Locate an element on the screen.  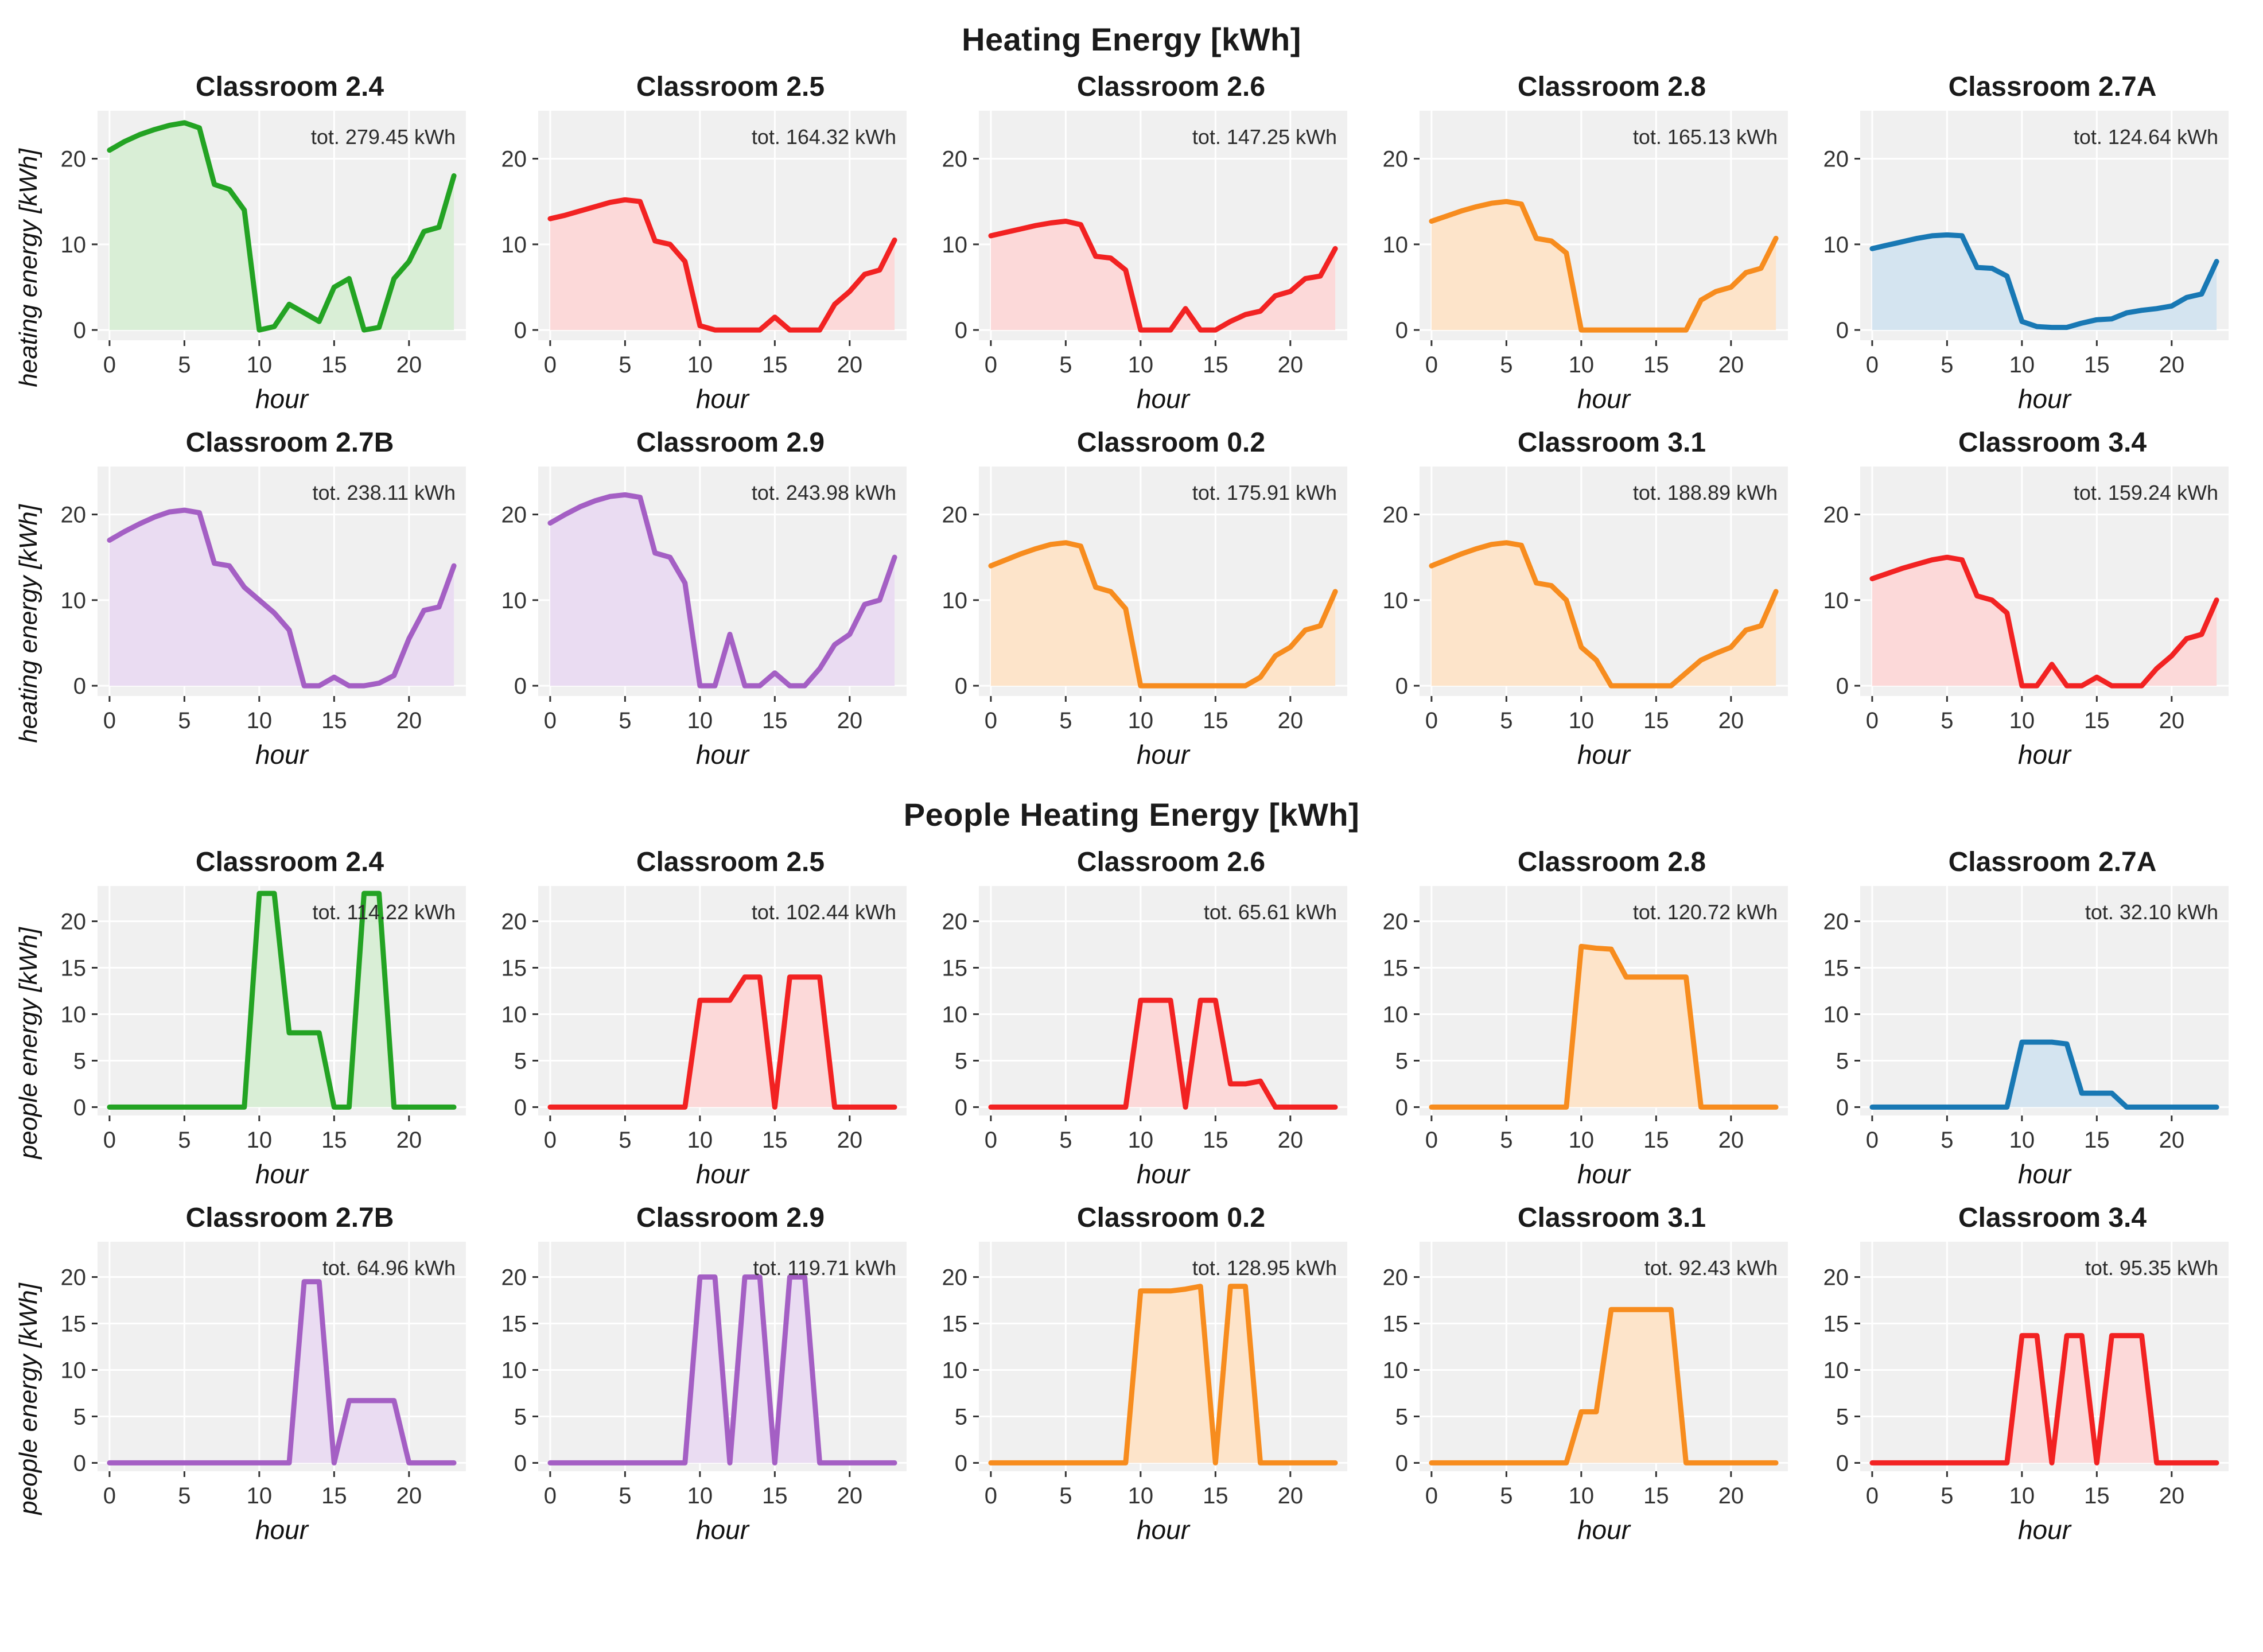
total-annotation: tot. 147.25 kWh is located at coordinates (1264, 137).